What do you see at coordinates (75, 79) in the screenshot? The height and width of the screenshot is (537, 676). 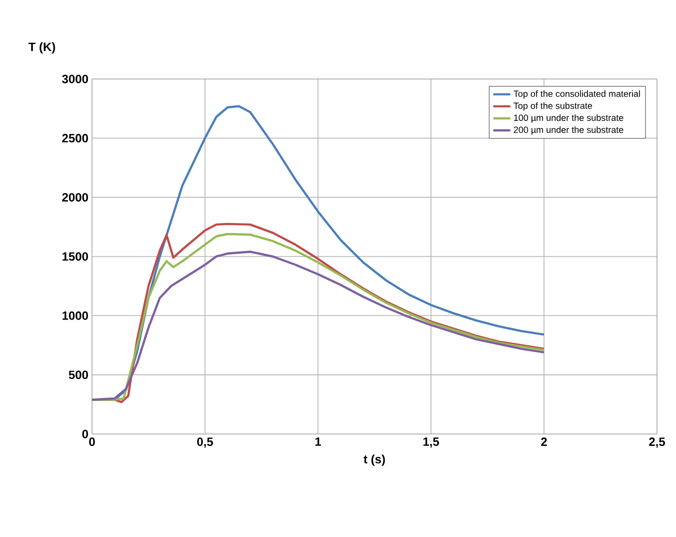 I see `y-tick-label: 3000` at bounding box center [75, 79].